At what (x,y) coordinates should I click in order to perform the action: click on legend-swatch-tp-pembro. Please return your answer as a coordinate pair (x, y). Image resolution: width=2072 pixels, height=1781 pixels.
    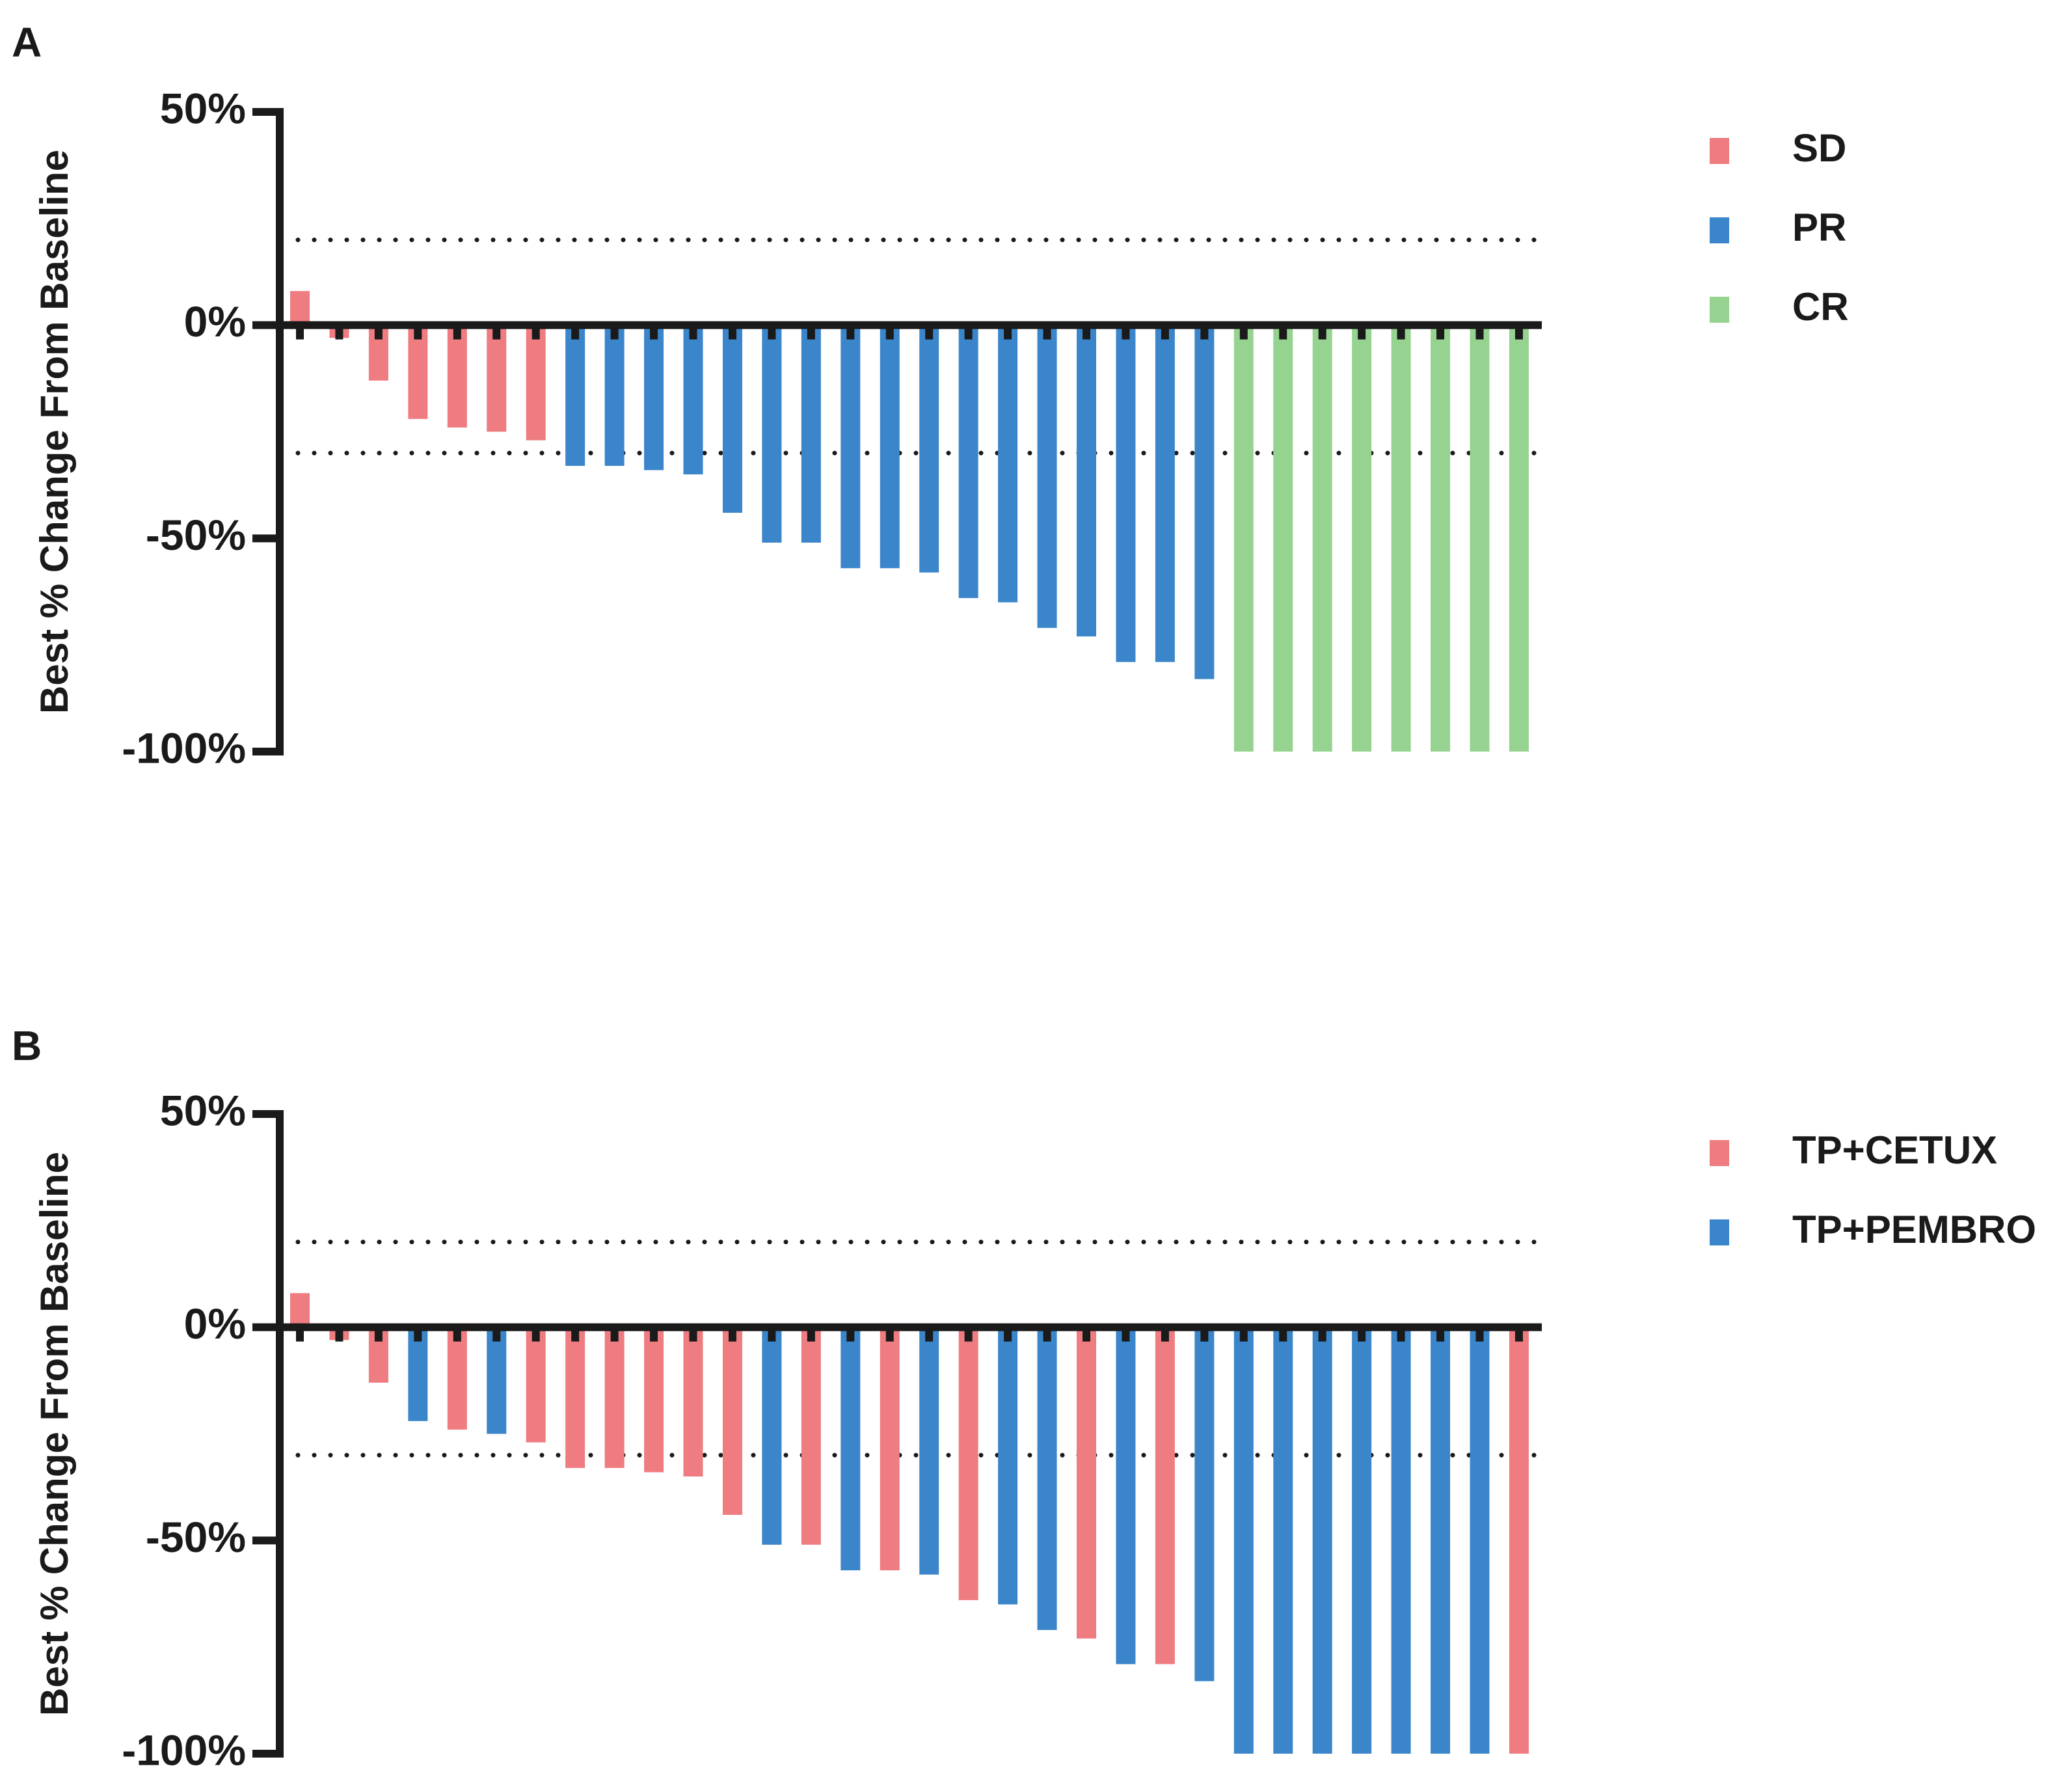
    Looking at the image, I should click on (1719, 1232).